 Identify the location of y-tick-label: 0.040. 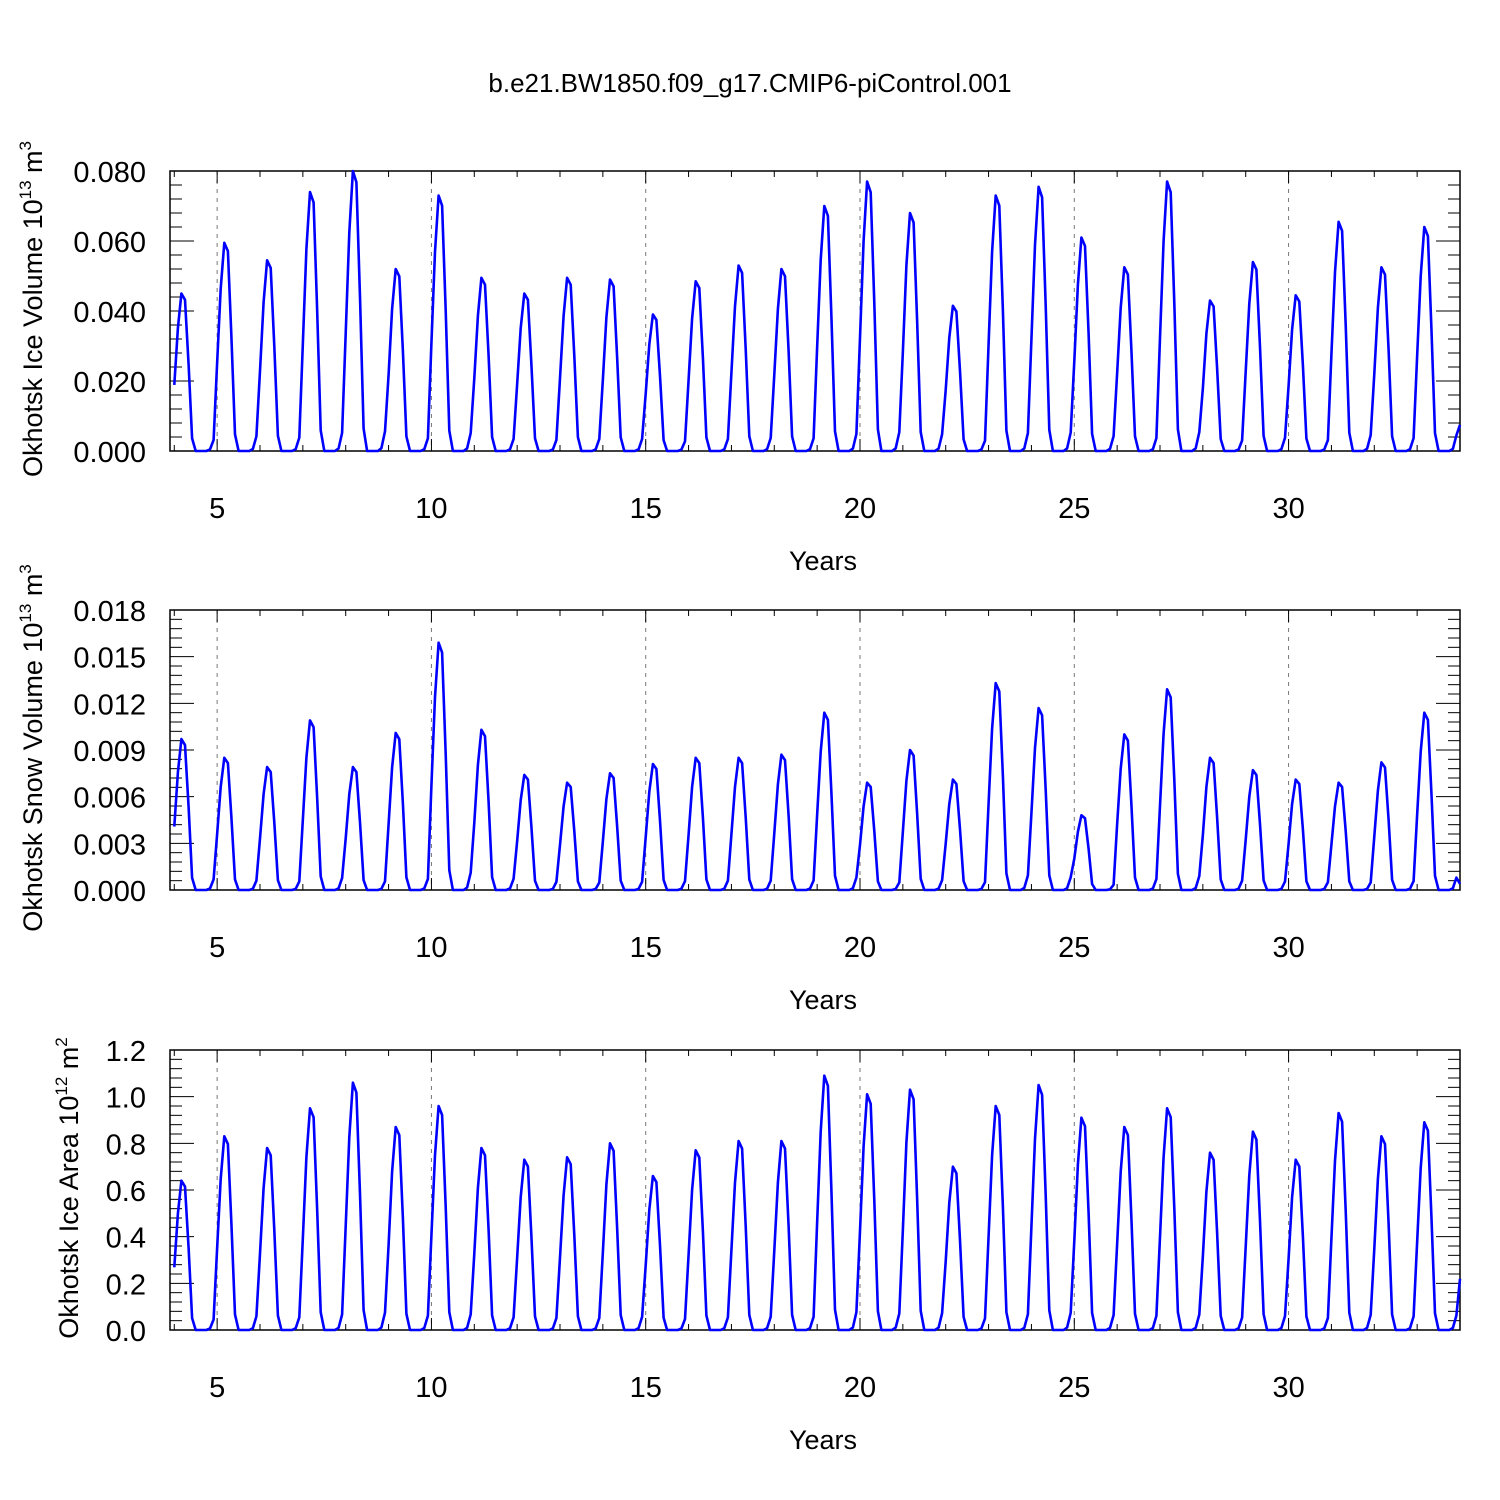
(109, 313).